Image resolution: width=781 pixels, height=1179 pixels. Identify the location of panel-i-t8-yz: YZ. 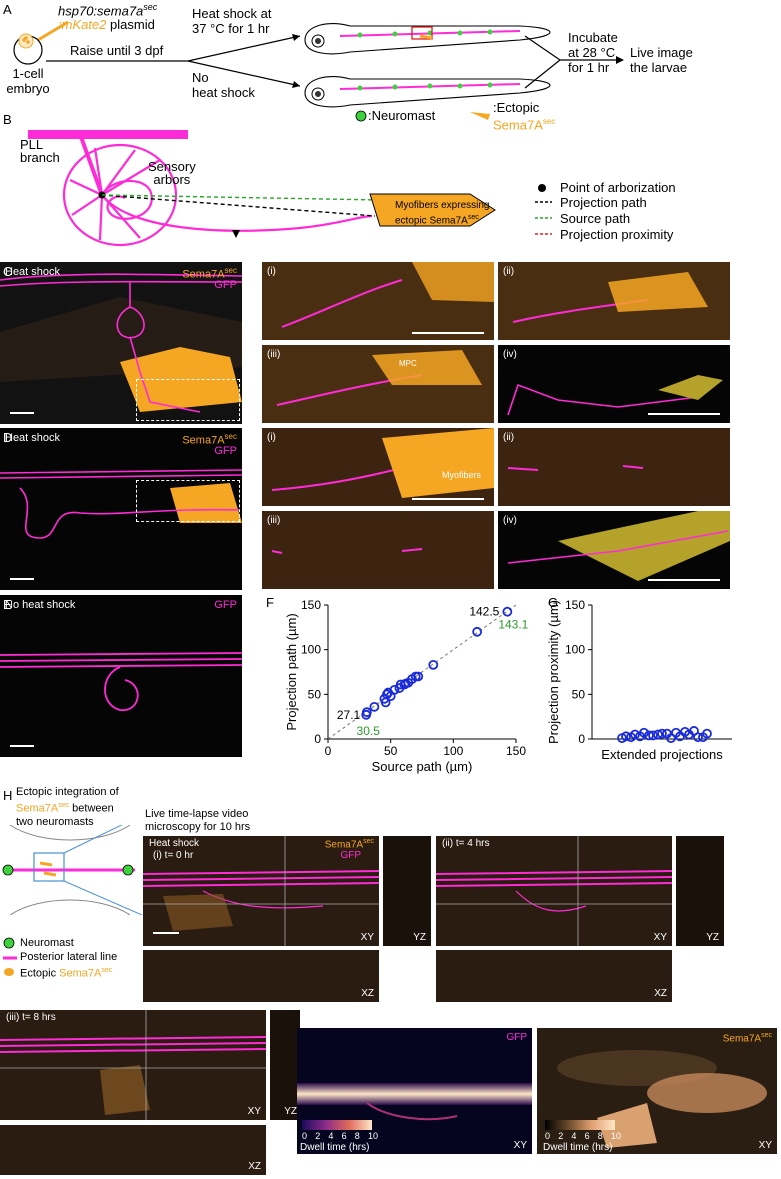
(285, 1065).